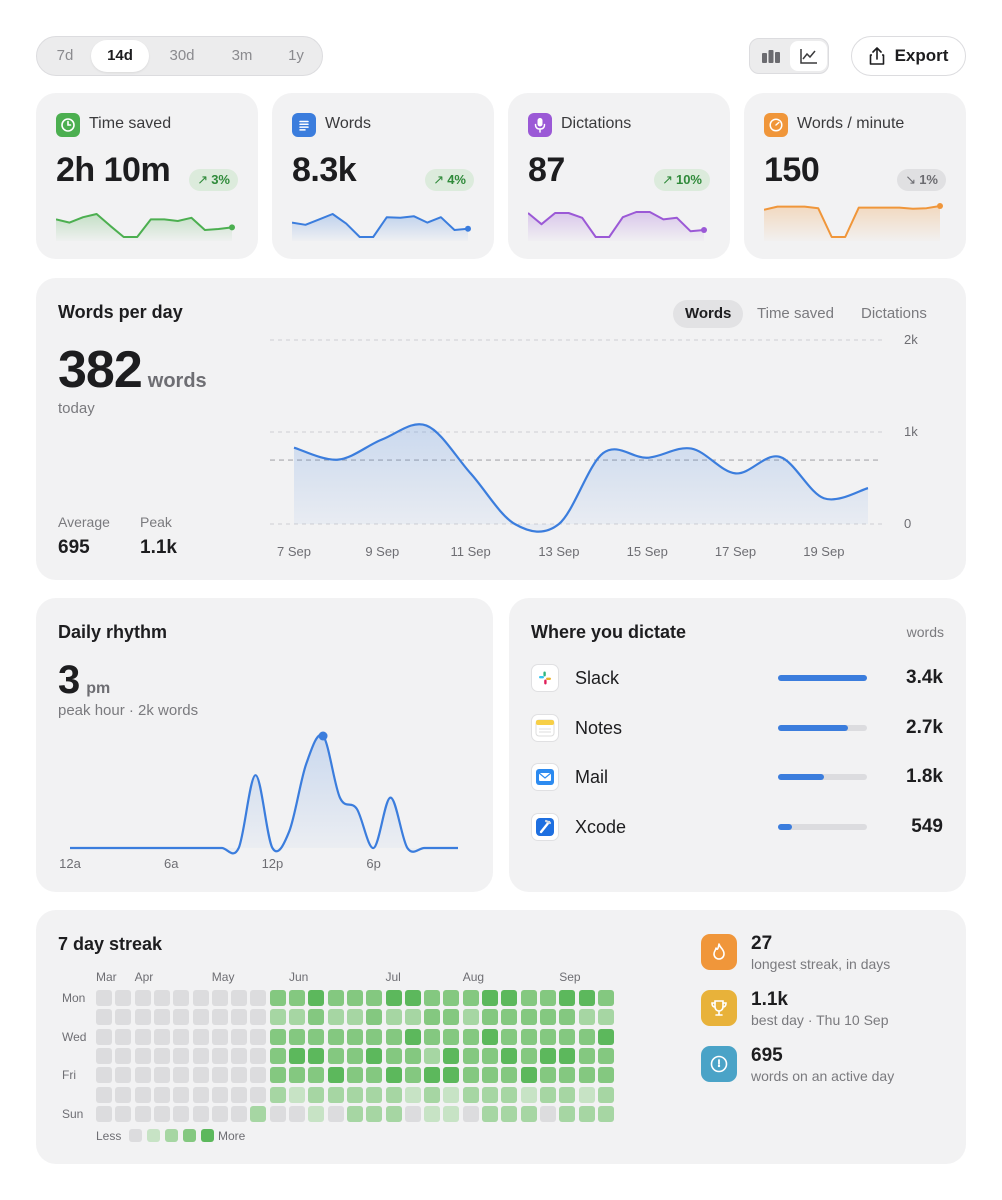 The width and height of the screenshot is (1002, 1200). What do you see at coordinates (908, 56) in the screenshot?
I see `export-button: Export` at bounding box center [908, 56].